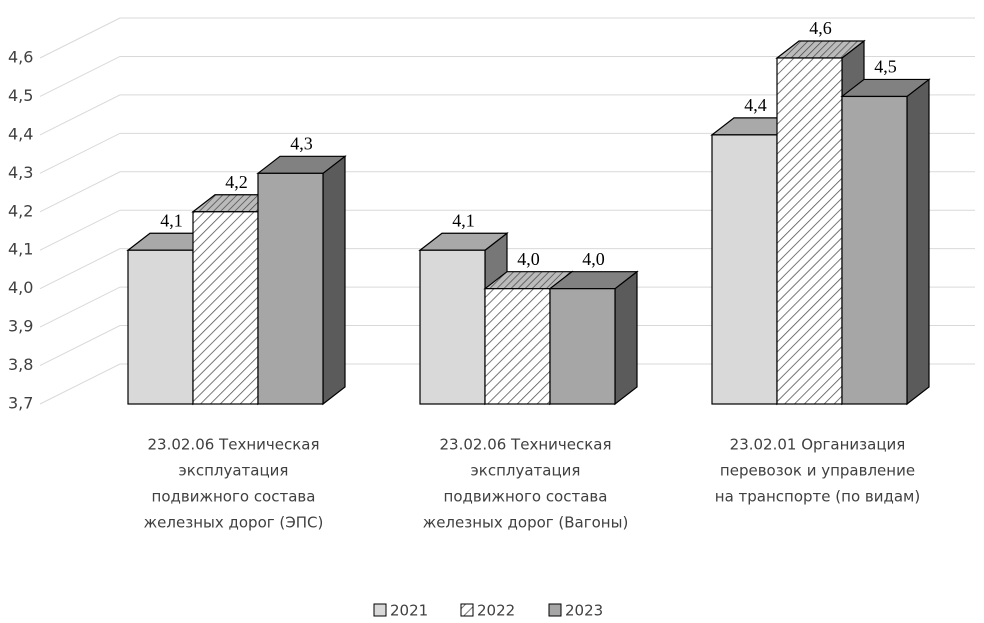 This screenshot has width=984, height=623. What do you see at coordinates (20, 364) in the screenshot?
I see `y-tick-label: 3,8` at bounding box center [20, 364].